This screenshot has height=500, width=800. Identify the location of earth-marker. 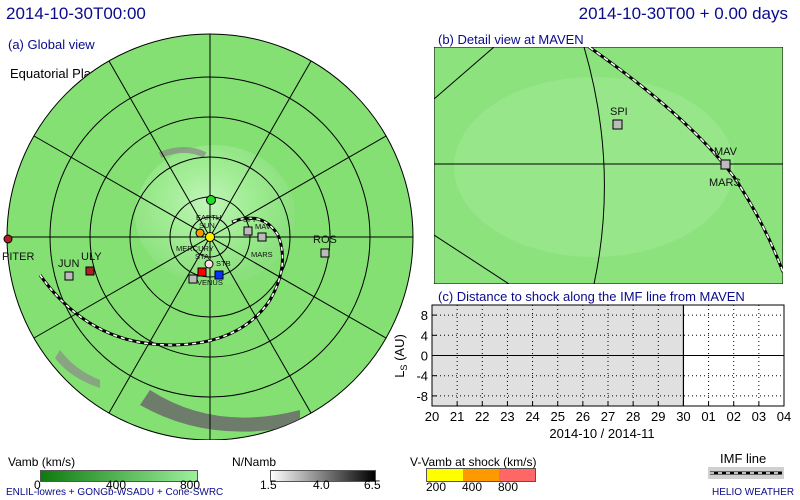
(211, 200).